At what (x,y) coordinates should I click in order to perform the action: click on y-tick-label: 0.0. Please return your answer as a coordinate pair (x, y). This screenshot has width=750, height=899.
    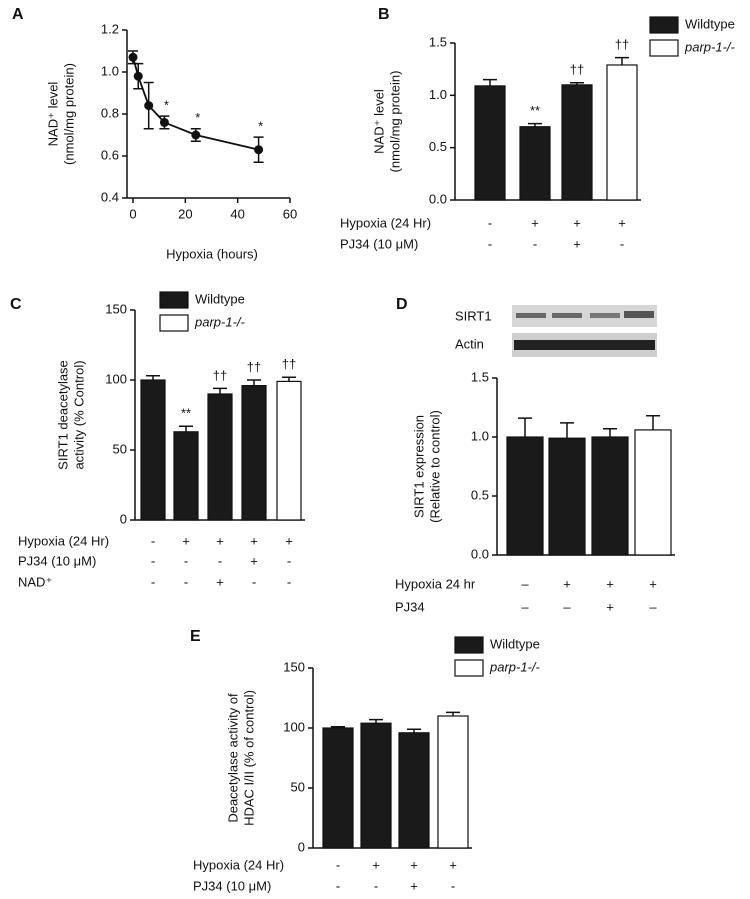
    Looking at the image, I should click on (480, 553).